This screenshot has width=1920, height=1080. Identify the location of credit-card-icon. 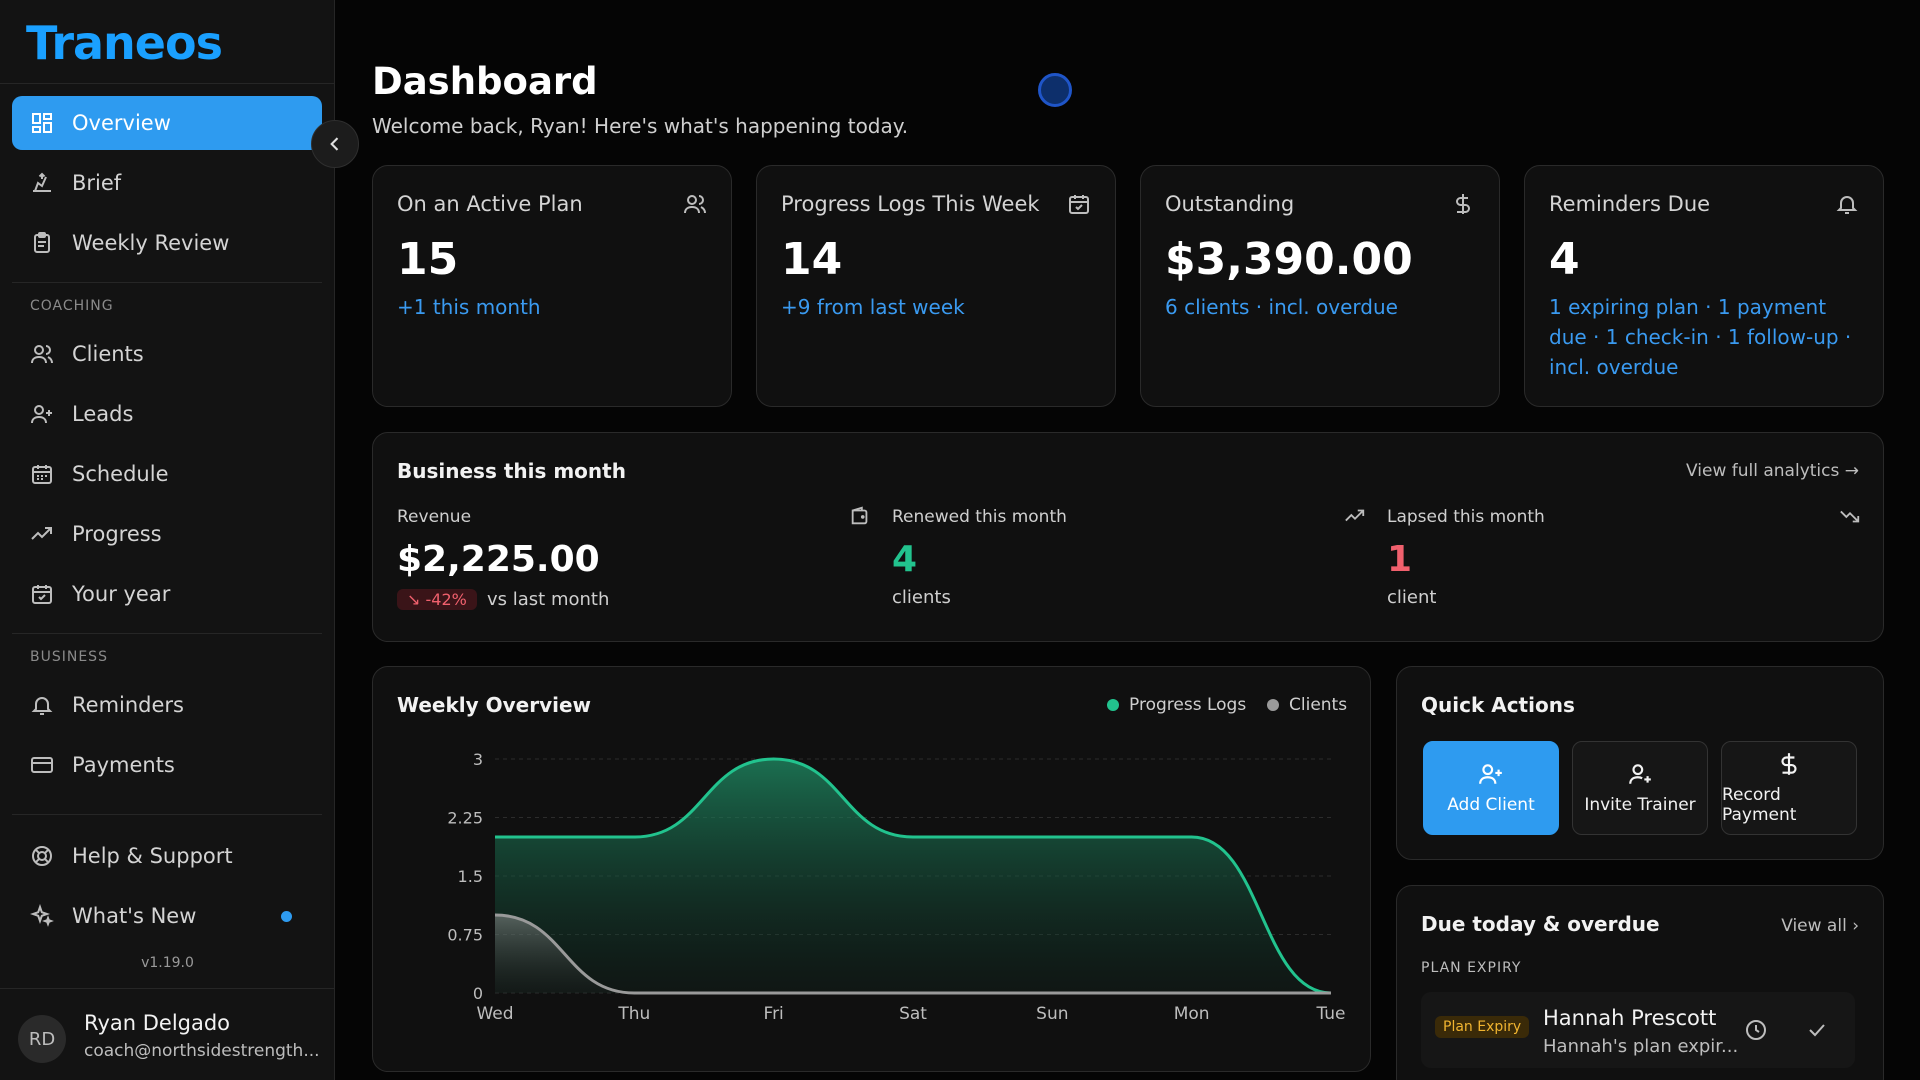
(42, 765).